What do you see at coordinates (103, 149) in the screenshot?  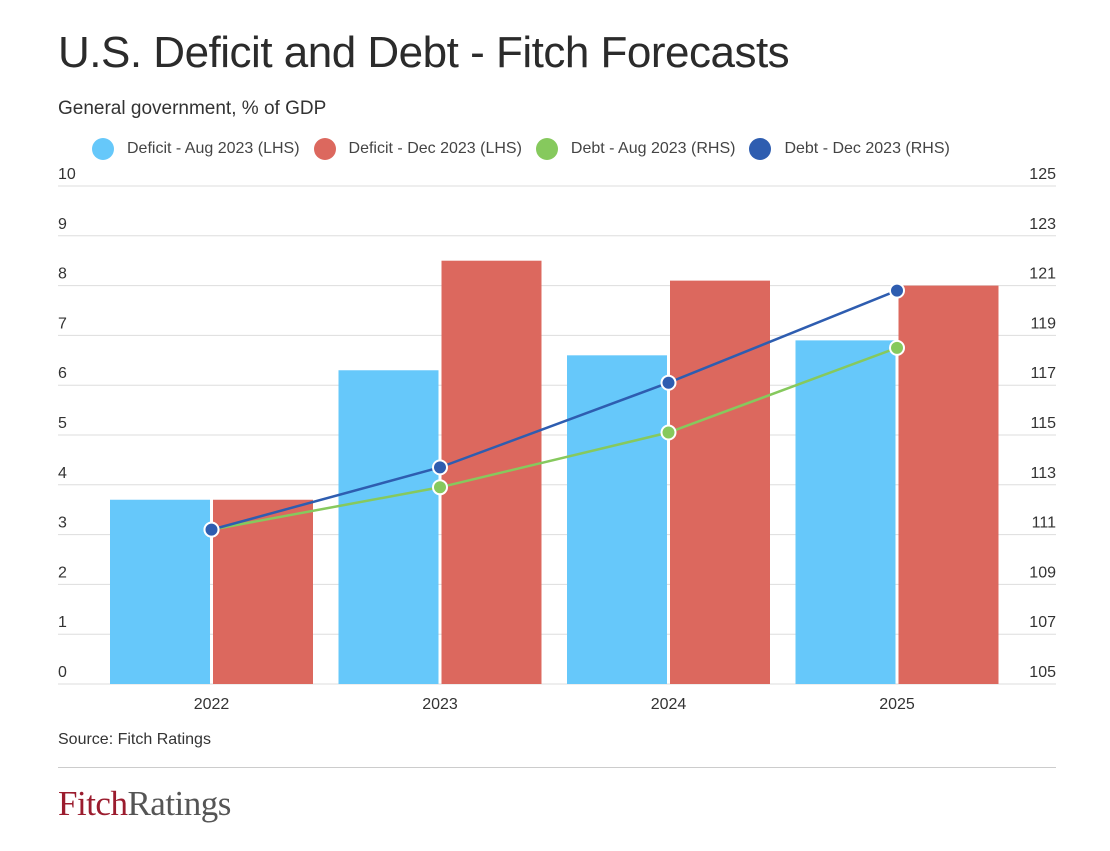 I see `legend-marker-deficit-aug` at bounding box center [103, 149].